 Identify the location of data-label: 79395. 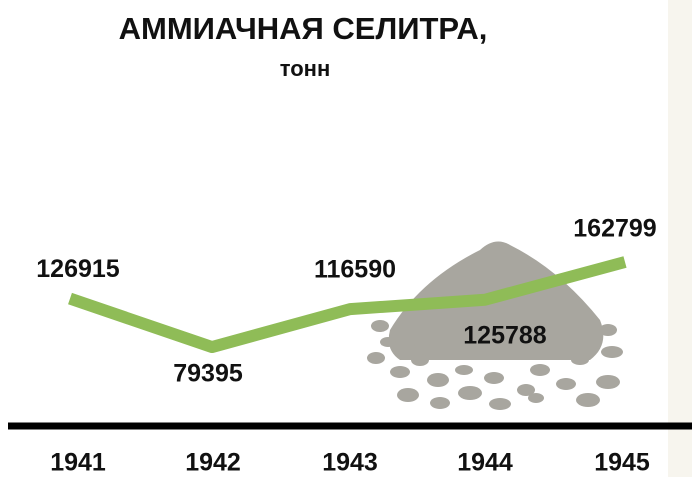
(208, 374).